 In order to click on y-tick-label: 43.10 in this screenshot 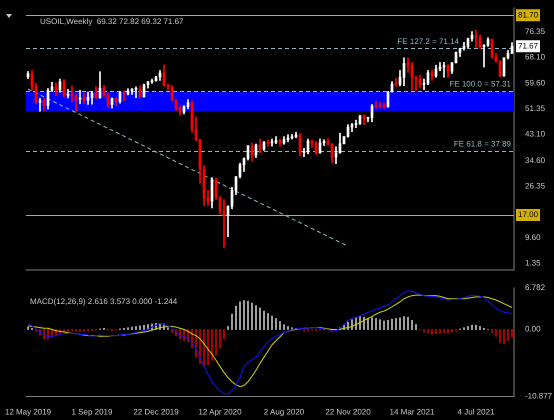, I will do `click(535, 134)`.